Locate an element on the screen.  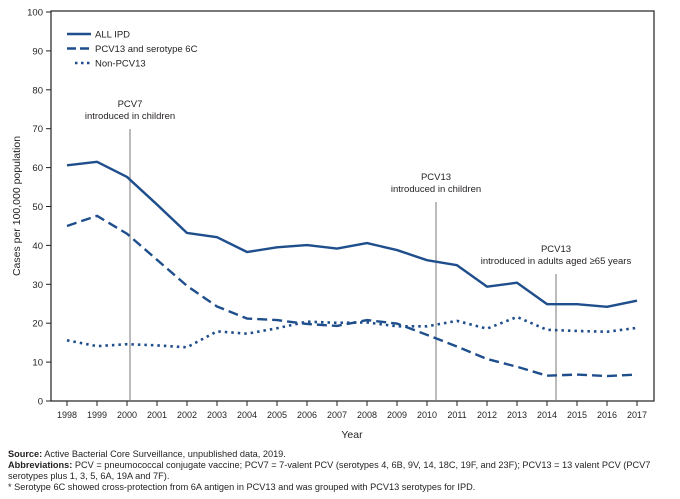
x-tick-label: 2013 is located at coordinates (517, 415).